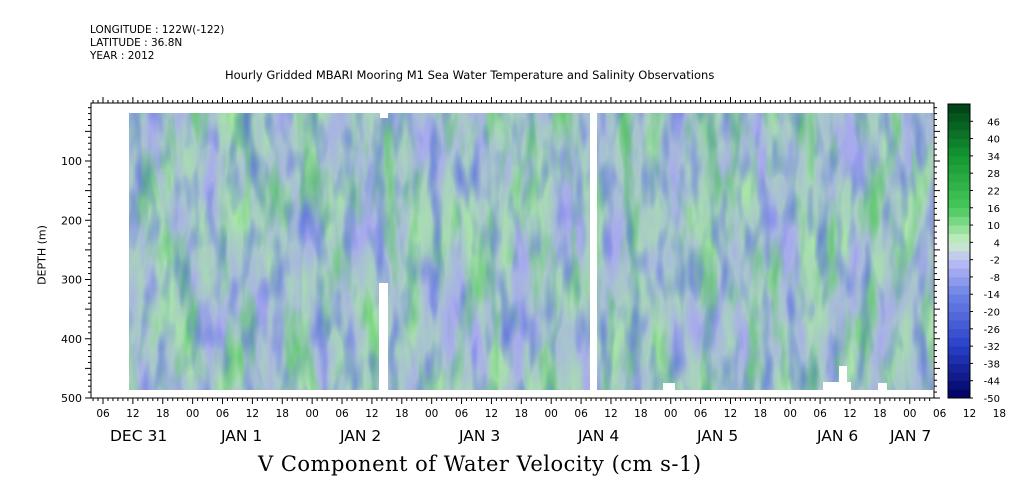  I want to click on colorbar-label: 40, so click(993, 140).